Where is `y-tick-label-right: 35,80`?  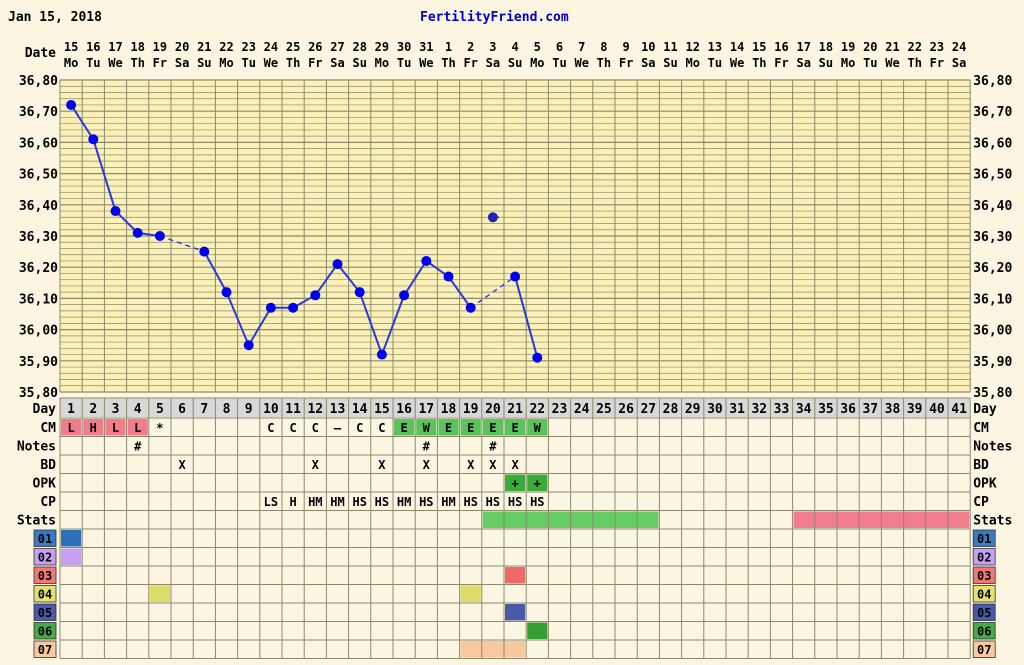
y-tick-label-right: 35,80 is located at coordinates (992, 393).